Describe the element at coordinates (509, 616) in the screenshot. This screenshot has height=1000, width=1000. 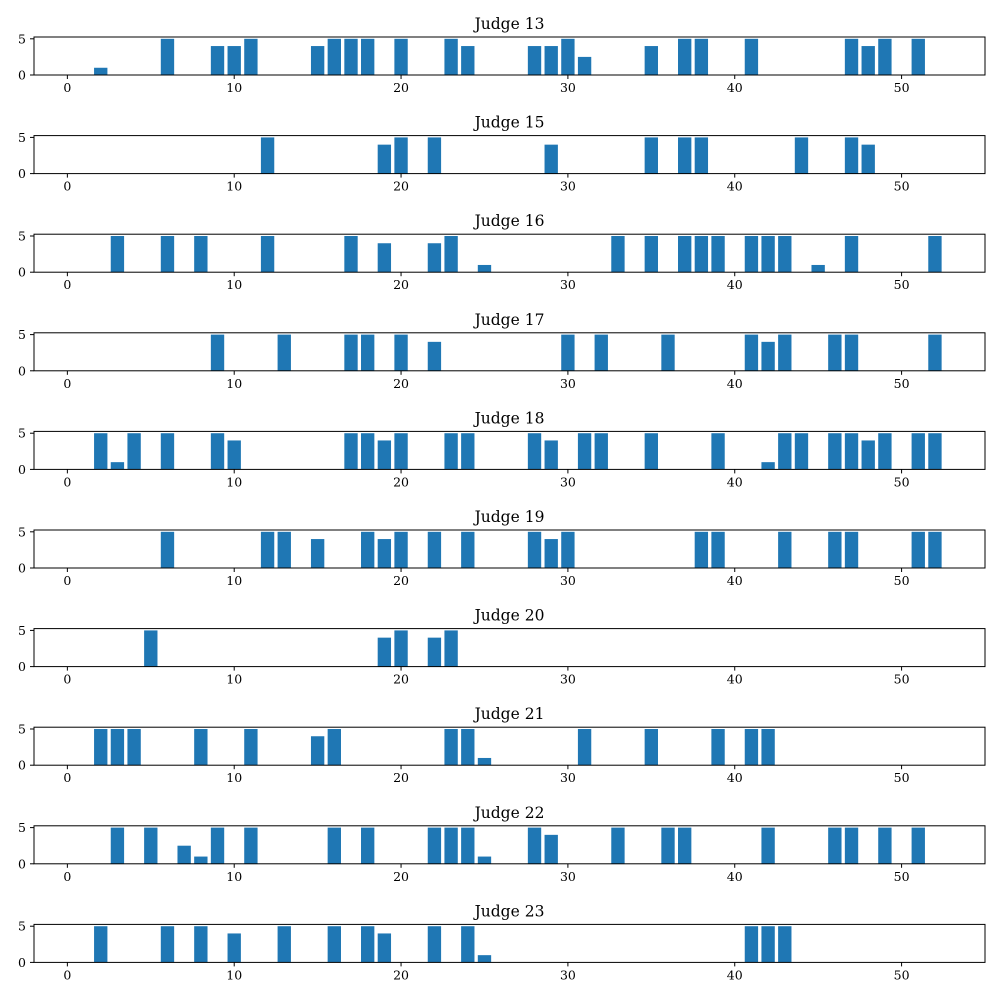
I see `subplot-title: Judge 20` at that location.